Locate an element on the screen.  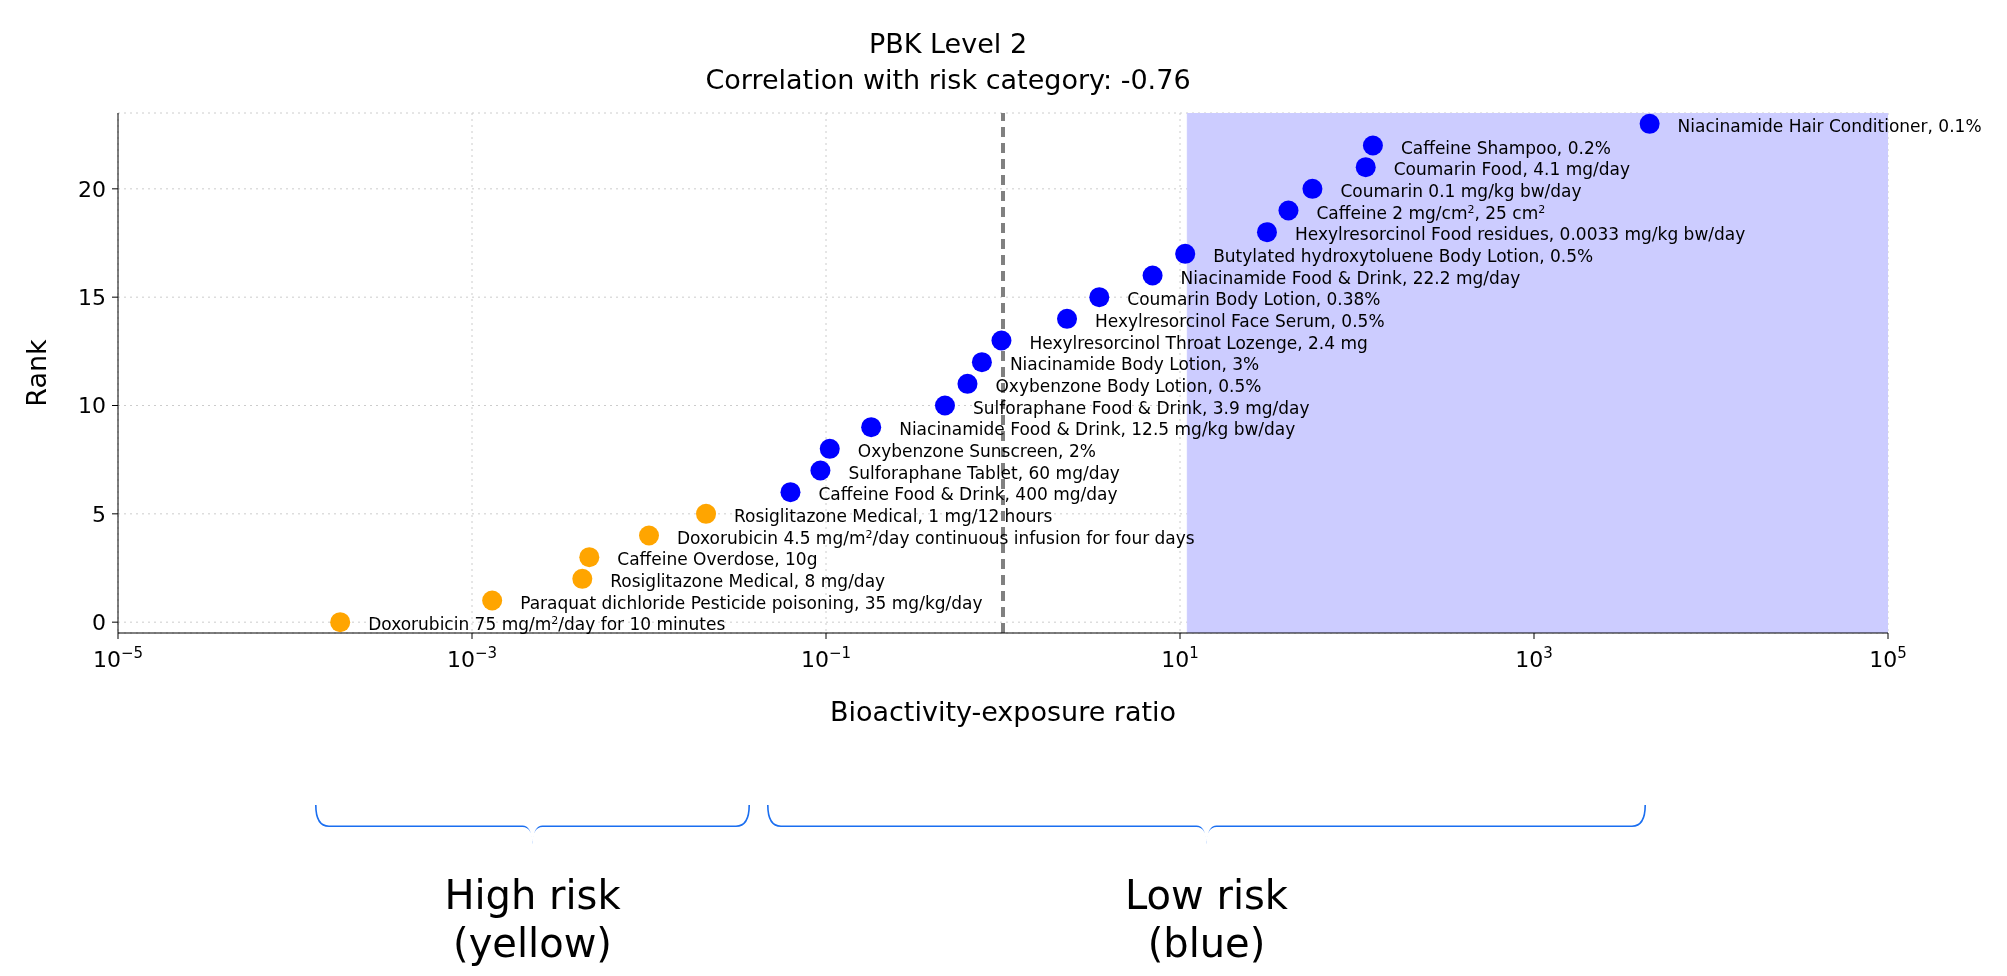
annotation: Caffeine Food & Drink, 400 mg/day is located at coordinates (968, 494).